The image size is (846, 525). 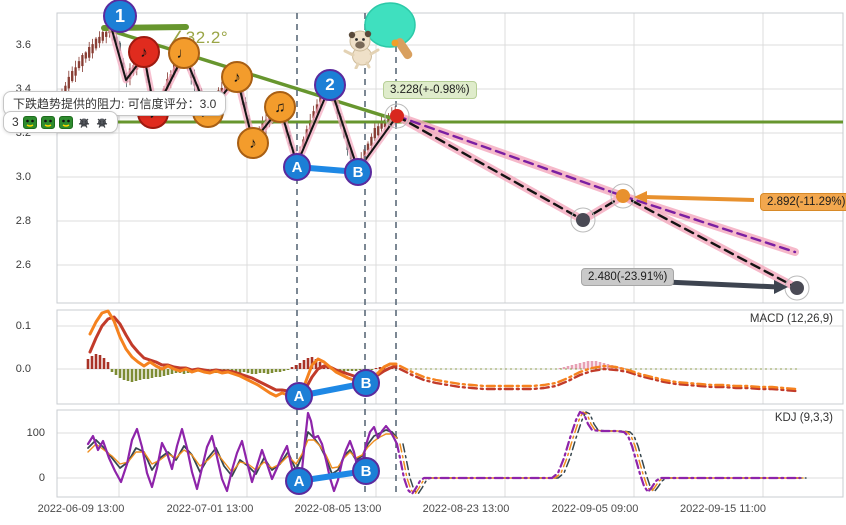 I want to click on kdj-y-tick-label: 100, so click(x=35, y=433).